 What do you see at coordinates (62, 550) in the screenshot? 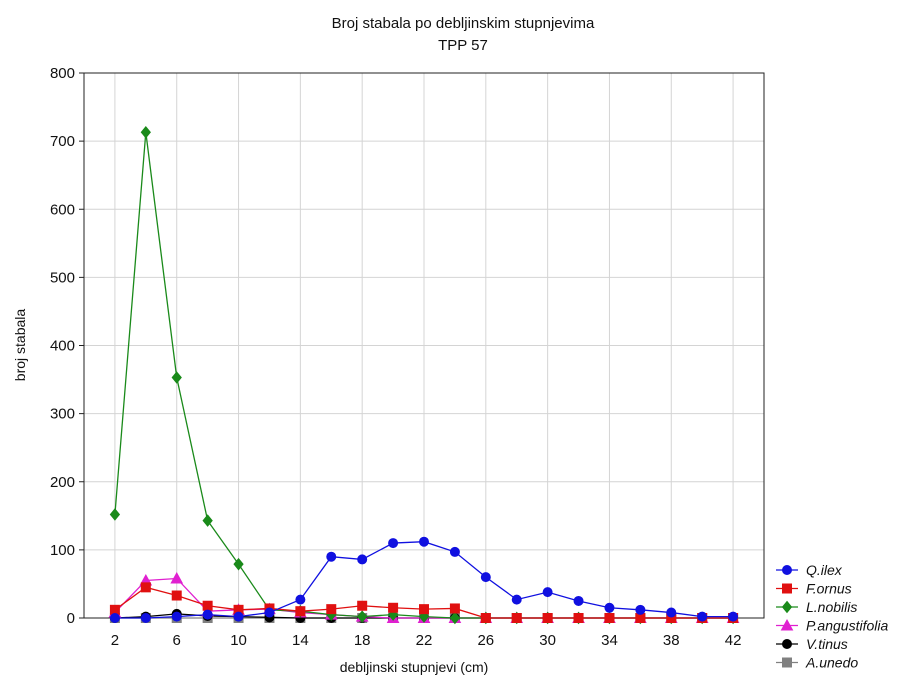
I see `y-tick-label: 100` at bounding box center [62, 550].